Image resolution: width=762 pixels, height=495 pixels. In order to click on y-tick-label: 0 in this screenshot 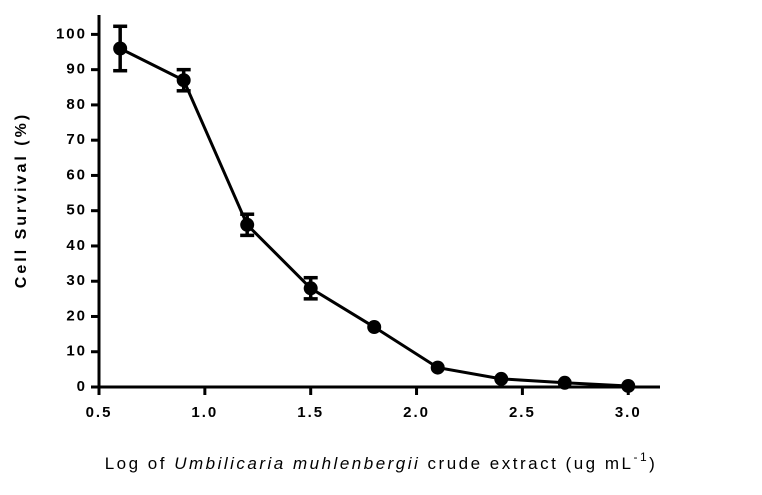, I will do `click(82, 386)`.